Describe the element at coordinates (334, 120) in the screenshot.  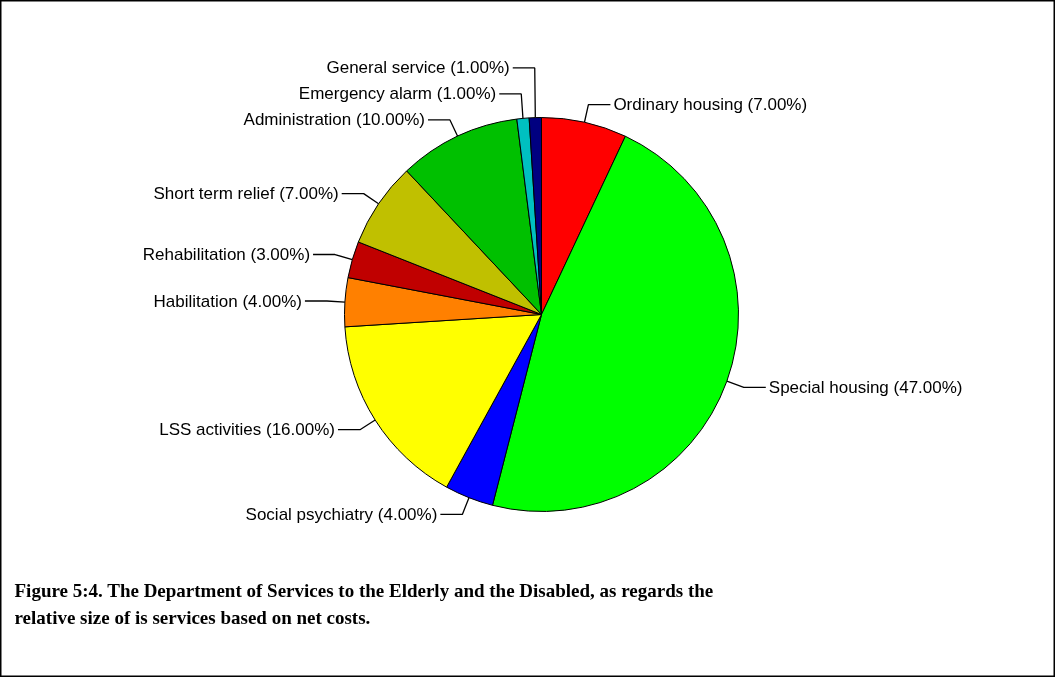
I see `slice-label: Administration (10.00%)` at that location.